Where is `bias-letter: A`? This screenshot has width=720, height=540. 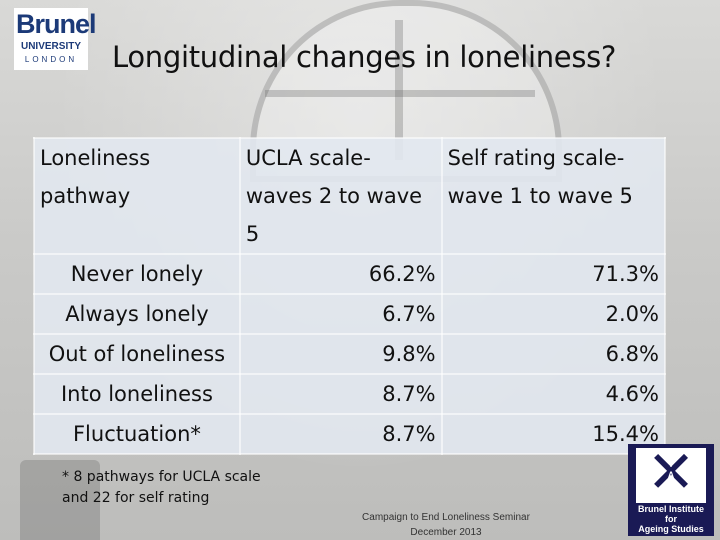
bias-letter: A is located at coordinates (671, 475).